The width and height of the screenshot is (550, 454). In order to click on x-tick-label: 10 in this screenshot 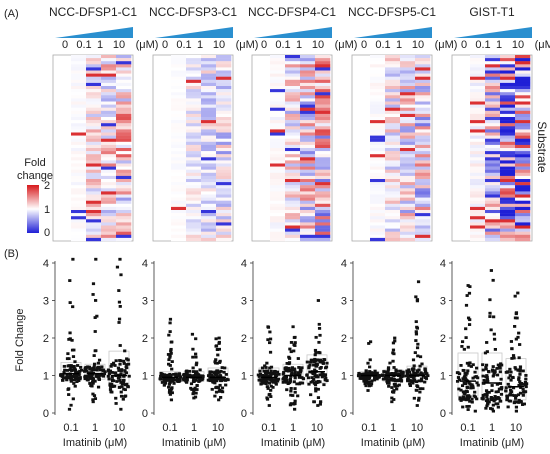, I will do `click(218, 428)`.